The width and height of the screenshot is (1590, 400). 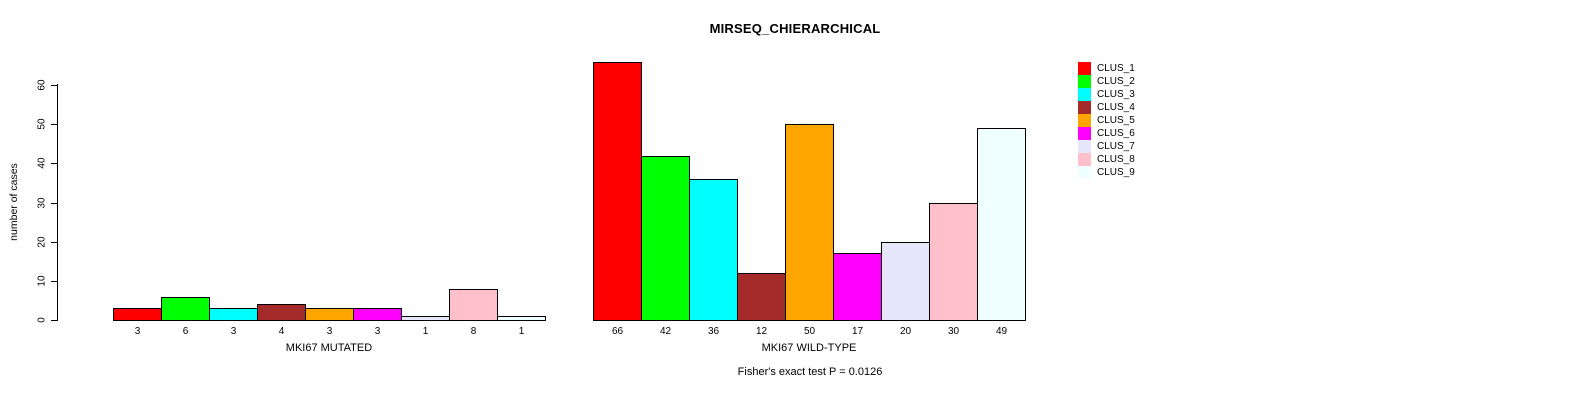 What do you see at coordinates (42, 85) in the screenshot?
I see `y-axis-tick-label: 60` at bounding box center [42, 85].